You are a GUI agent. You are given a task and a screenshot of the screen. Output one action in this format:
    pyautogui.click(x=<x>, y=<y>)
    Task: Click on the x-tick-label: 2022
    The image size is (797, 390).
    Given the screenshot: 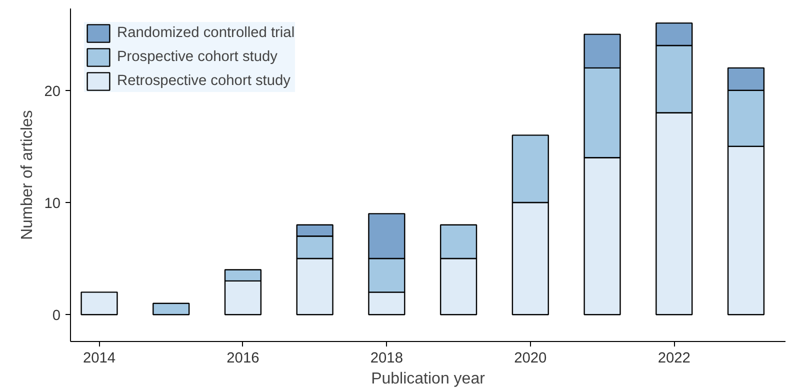 What is the action you would take?
    pyautogui.click(x=674, y=358)
    